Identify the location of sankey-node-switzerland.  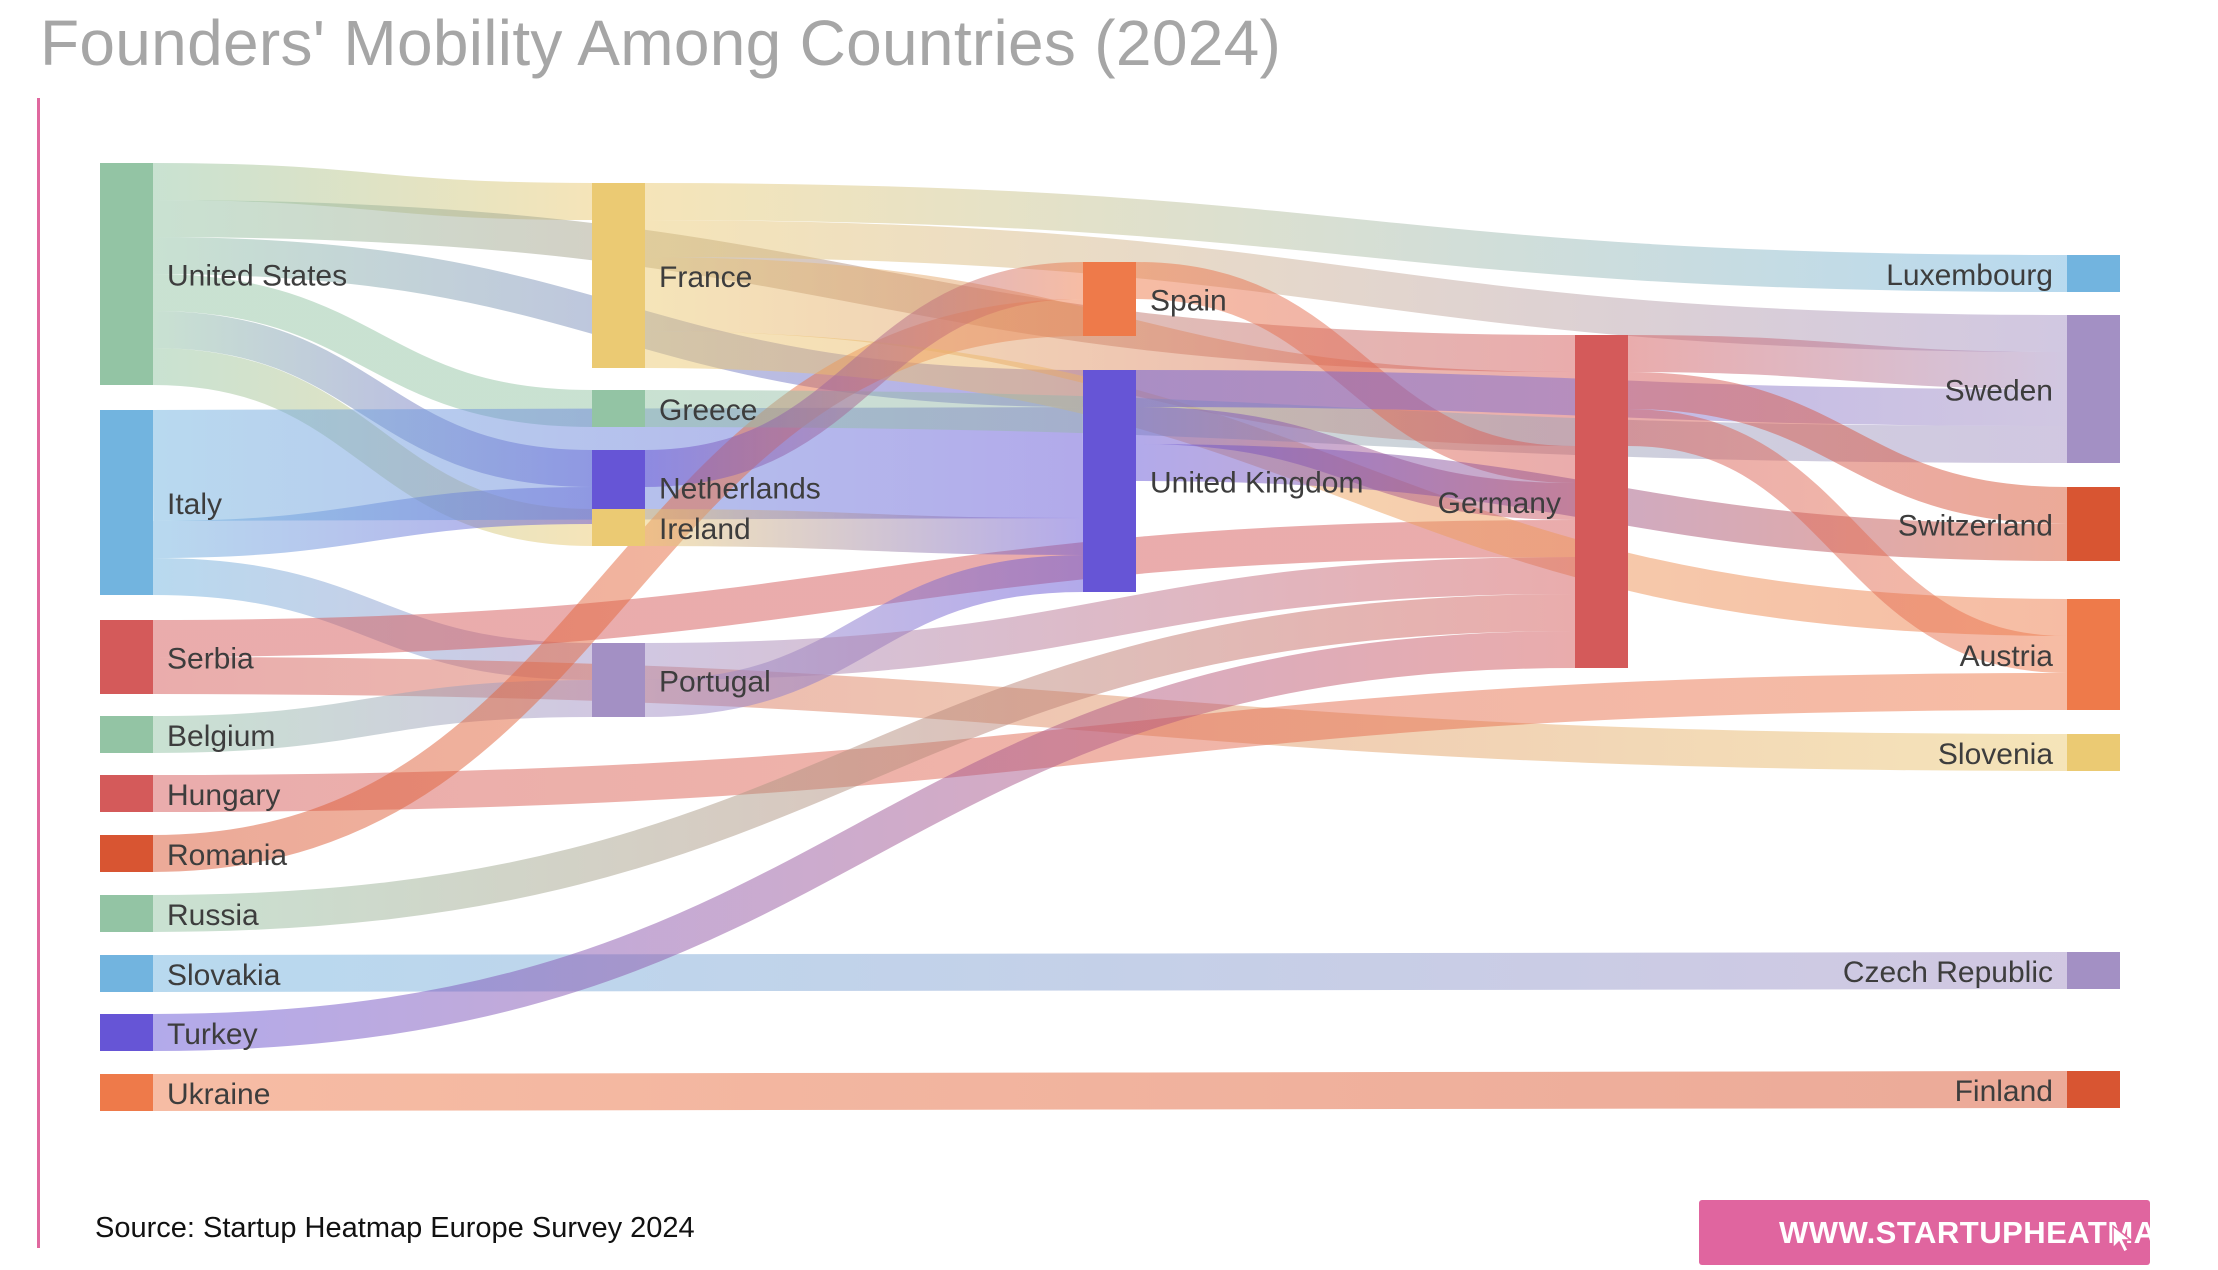
(2093, 524).